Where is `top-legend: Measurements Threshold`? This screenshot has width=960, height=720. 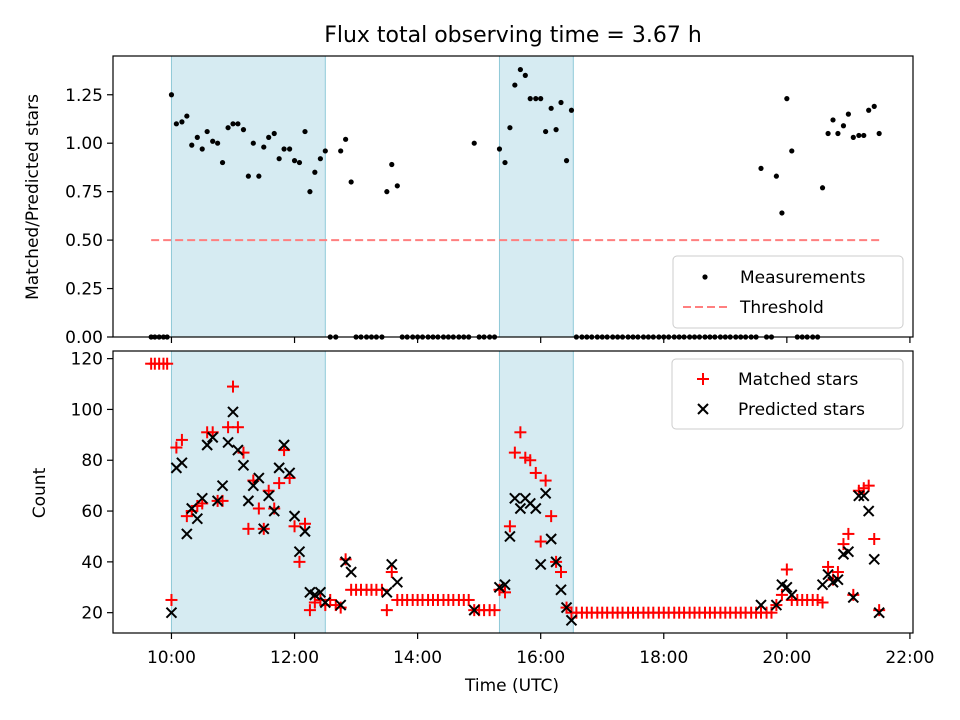
top-legend: Measurements Threshold is located at coordinates (788, 292).